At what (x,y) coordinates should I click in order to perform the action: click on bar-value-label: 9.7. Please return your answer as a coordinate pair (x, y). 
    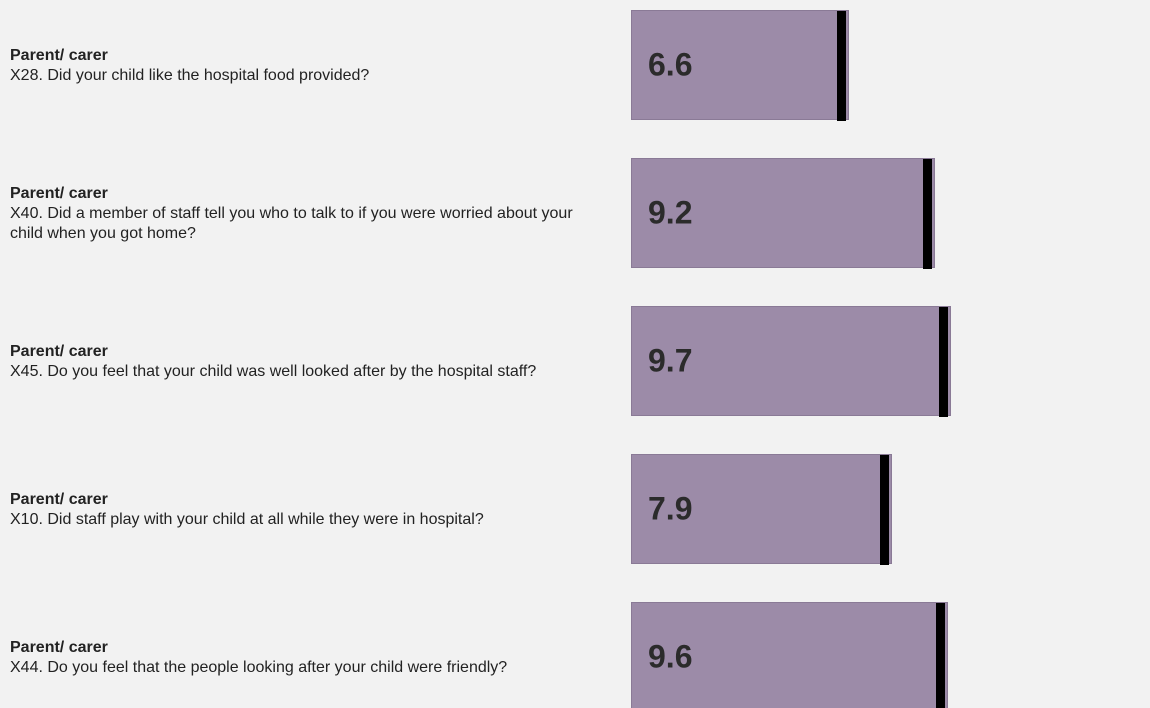
    Looking at the image, I should click on (670, 360).